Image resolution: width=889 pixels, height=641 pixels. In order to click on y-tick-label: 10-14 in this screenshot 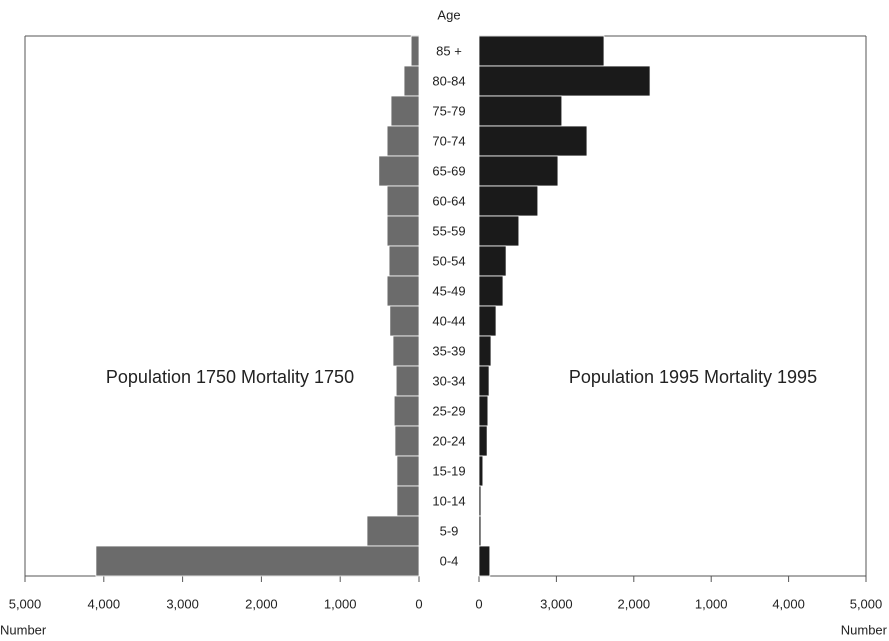, I will do `click(448, 500)`.